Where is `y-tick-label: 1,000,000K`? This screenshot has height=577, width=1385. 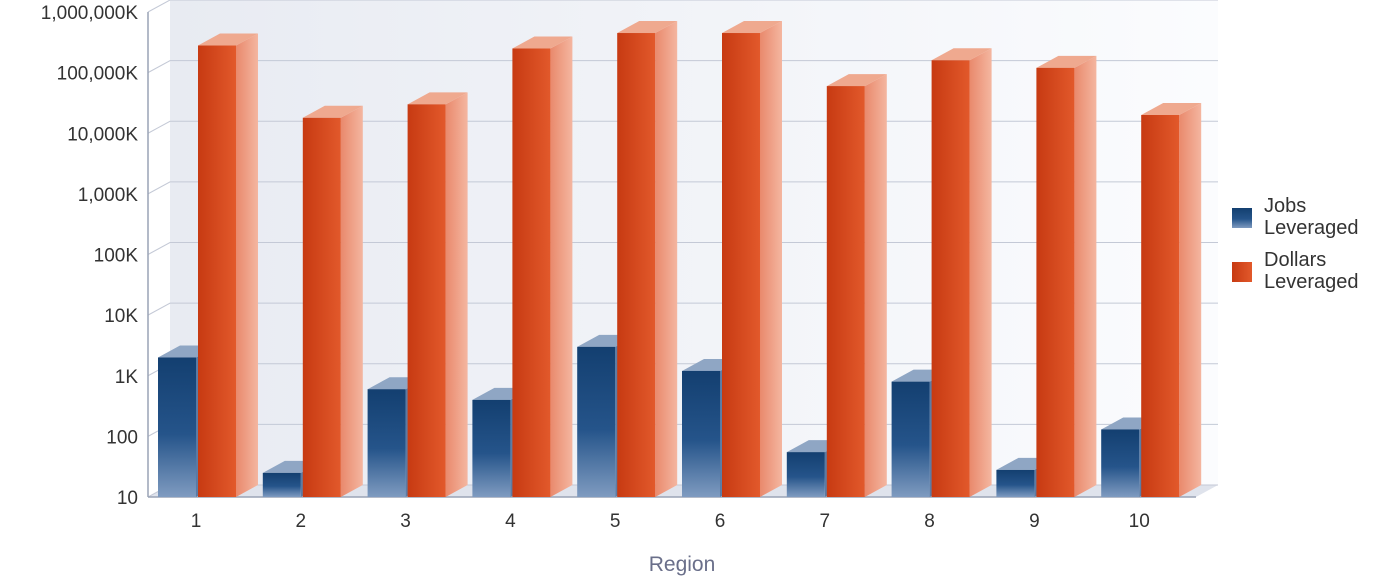 y-tick-label: 1,000,000K is located at coordinates (90, 13).